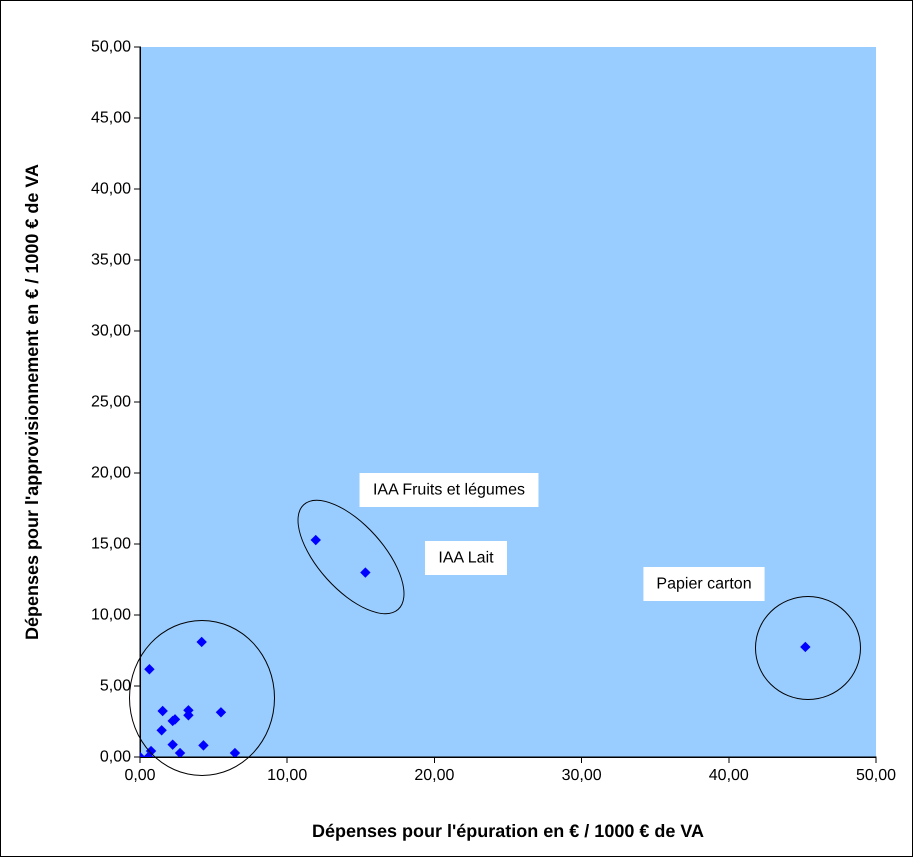 Image resolution: width=913 pixels, height=857 pixels. What do you see at coordinates (876, 775) in the screenshot?
I see `x-tick-label: 50,00` at bounding box center [876, 775].